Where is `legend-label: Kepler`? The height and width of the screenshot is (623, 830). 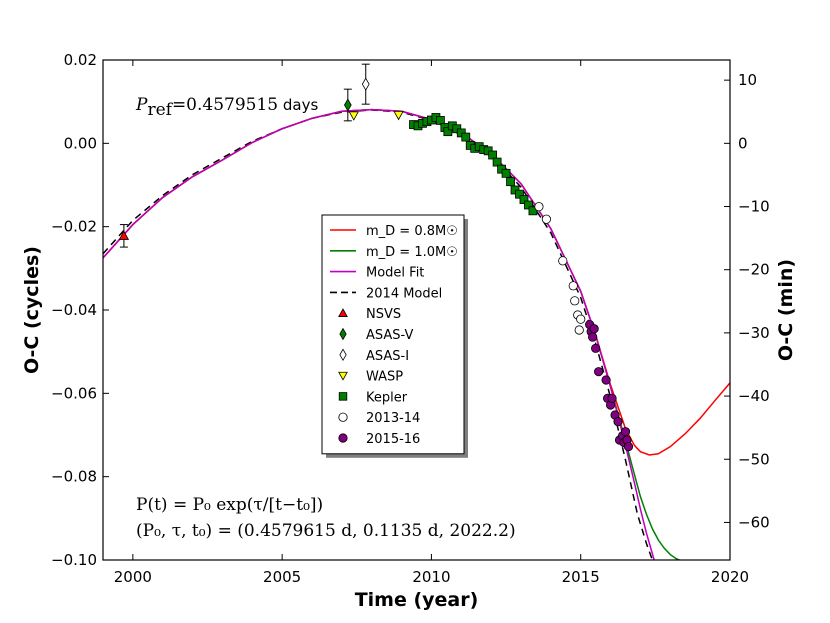 legend-label: Kepler is located at coordinates (387, 397).